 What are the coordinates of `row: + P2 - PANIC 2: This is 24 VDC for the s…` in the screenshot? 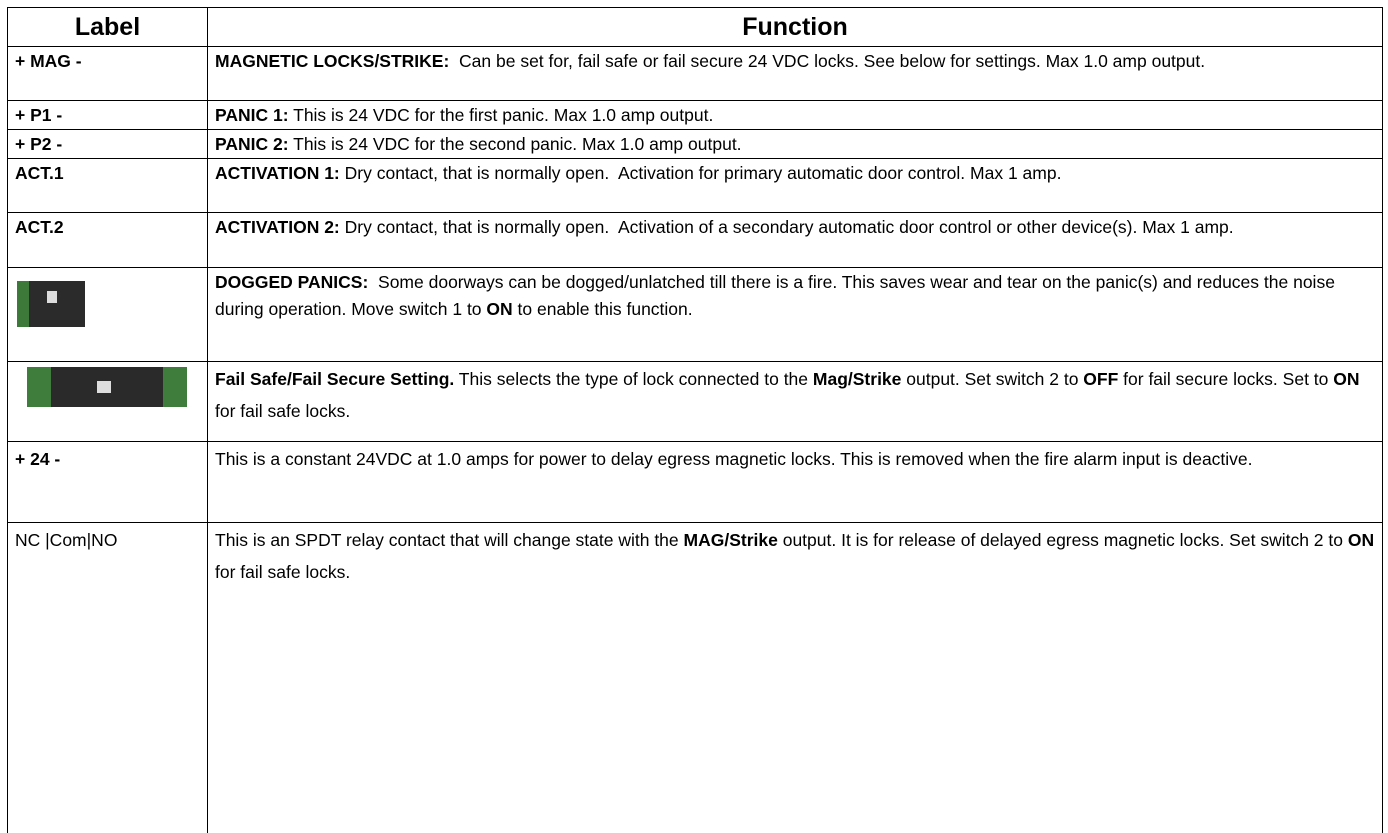 It's located at (695, 144).